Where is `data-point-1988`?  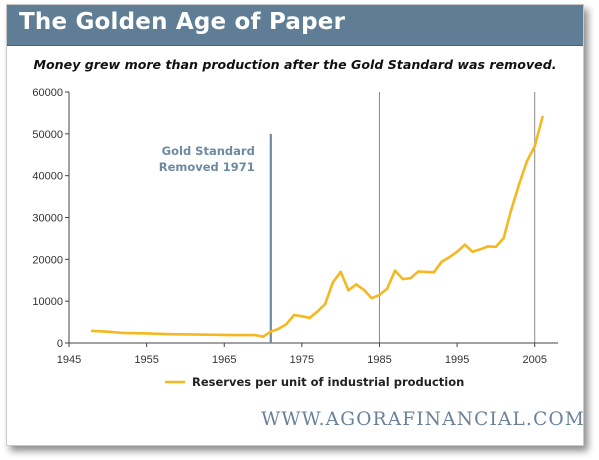 data-point-1988 is located at coordinates (403, 279).